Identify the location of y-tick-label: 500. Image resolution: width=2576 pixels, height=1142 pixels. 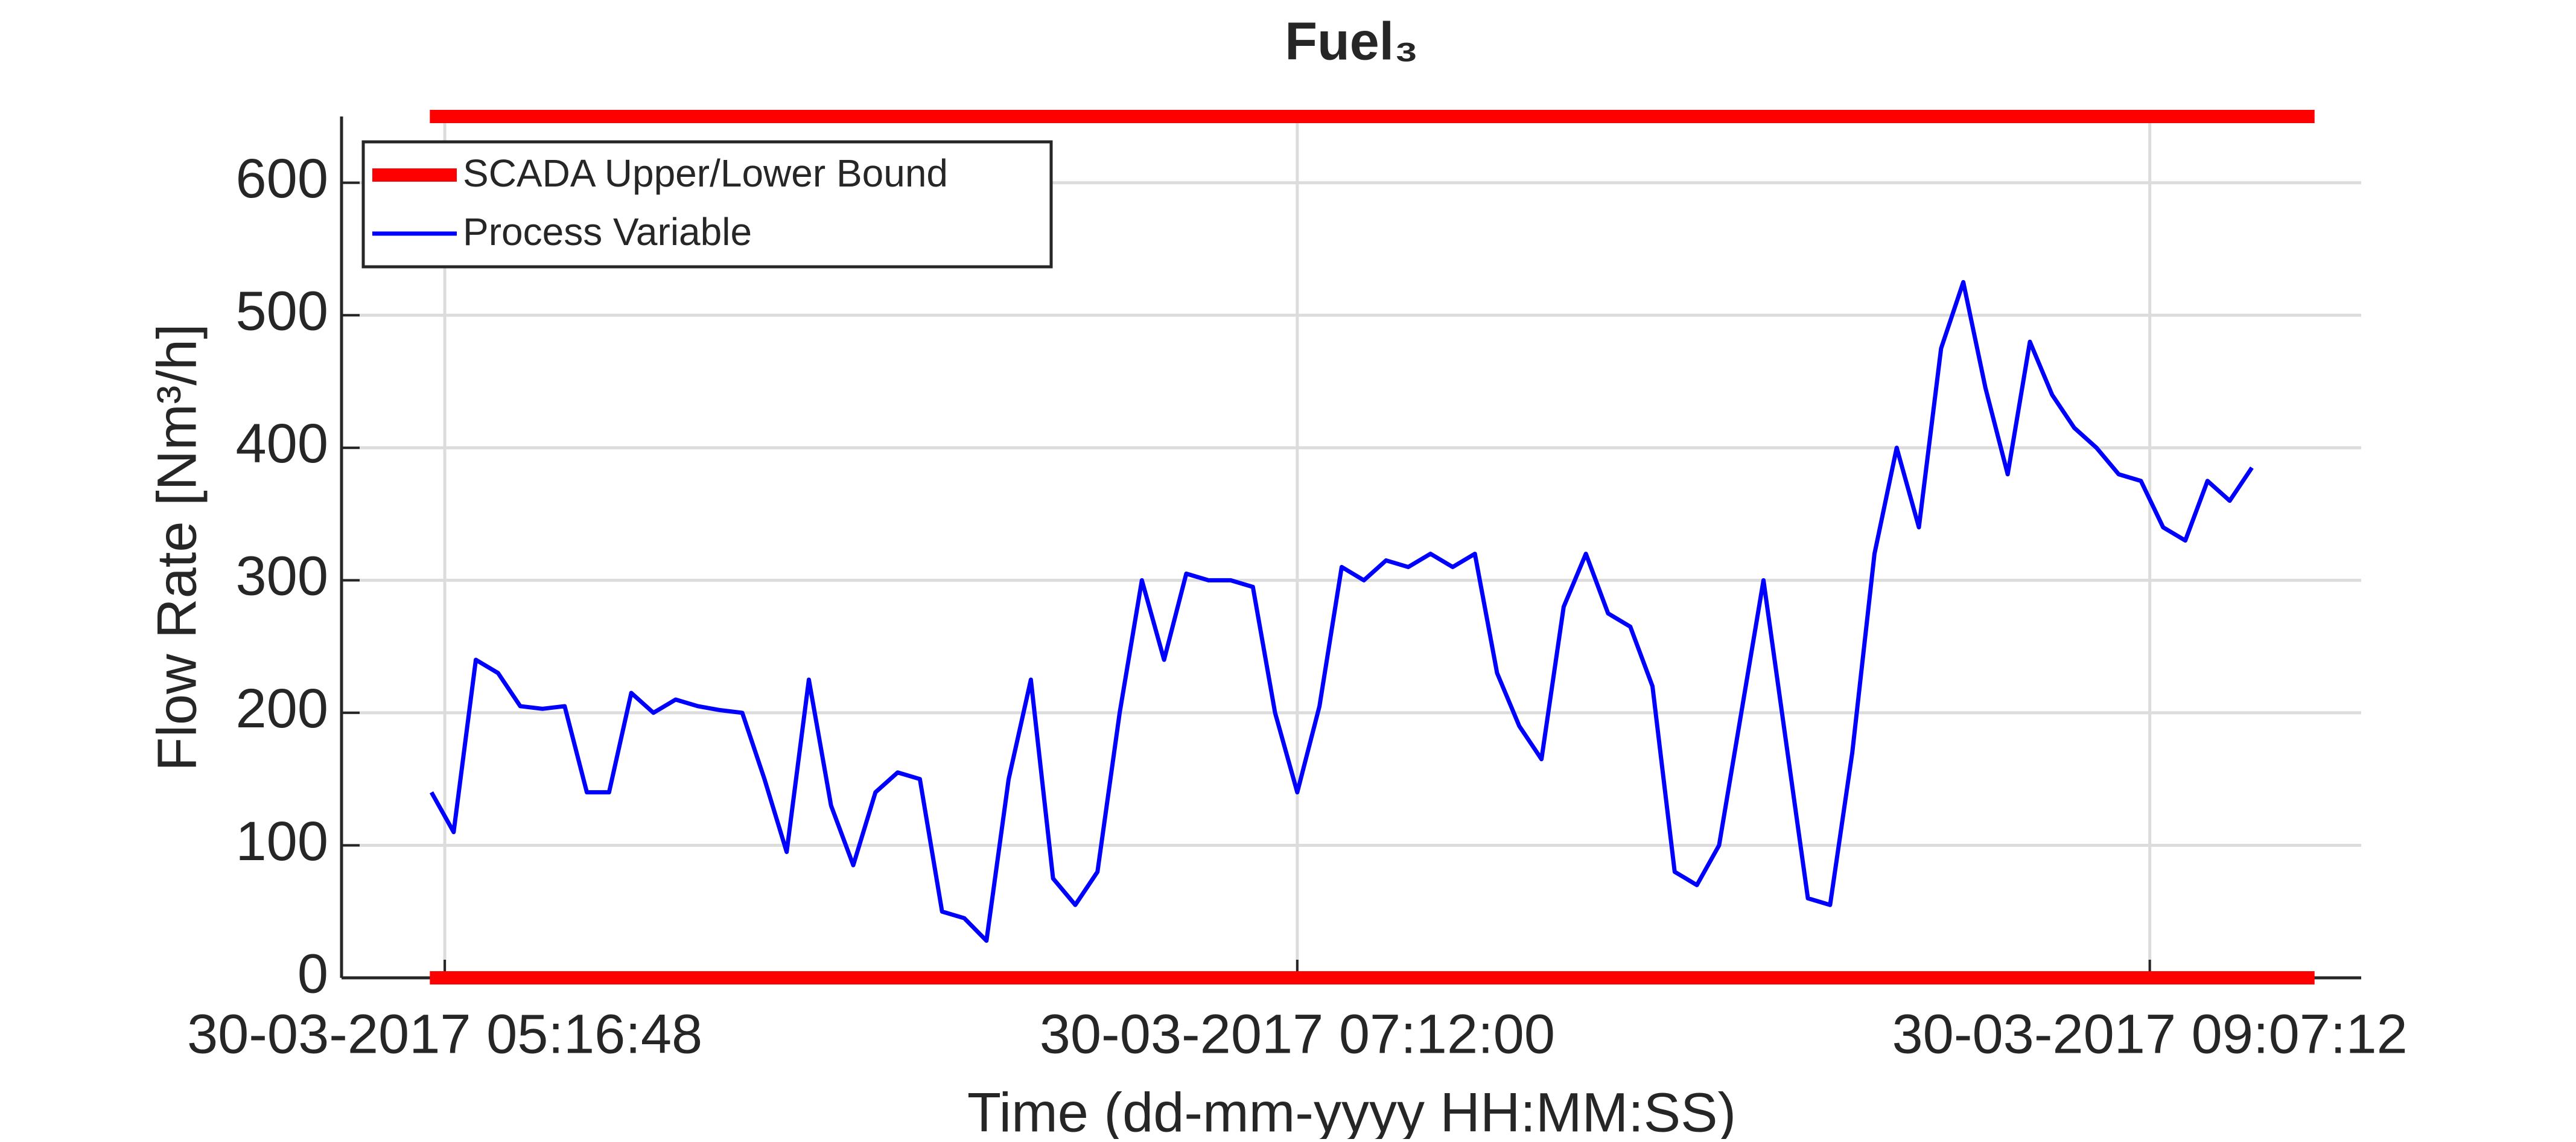
(283, 311).